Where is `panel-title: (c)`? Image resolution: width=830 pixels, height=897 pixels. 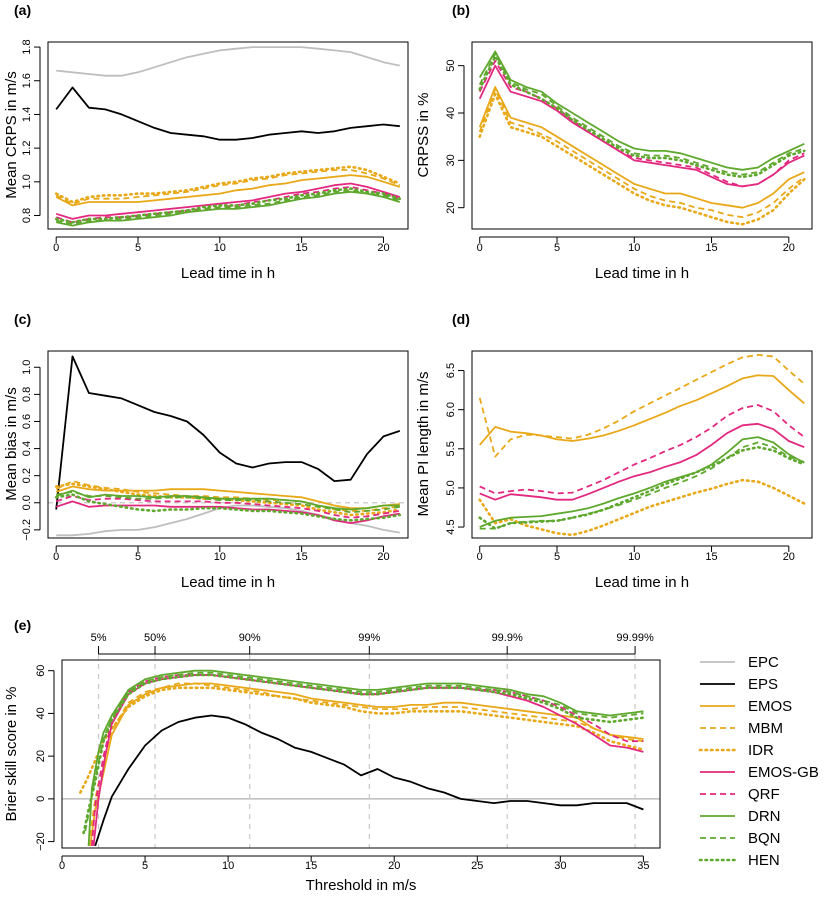 panel-title: (c) is located at coordinates (22, 319).